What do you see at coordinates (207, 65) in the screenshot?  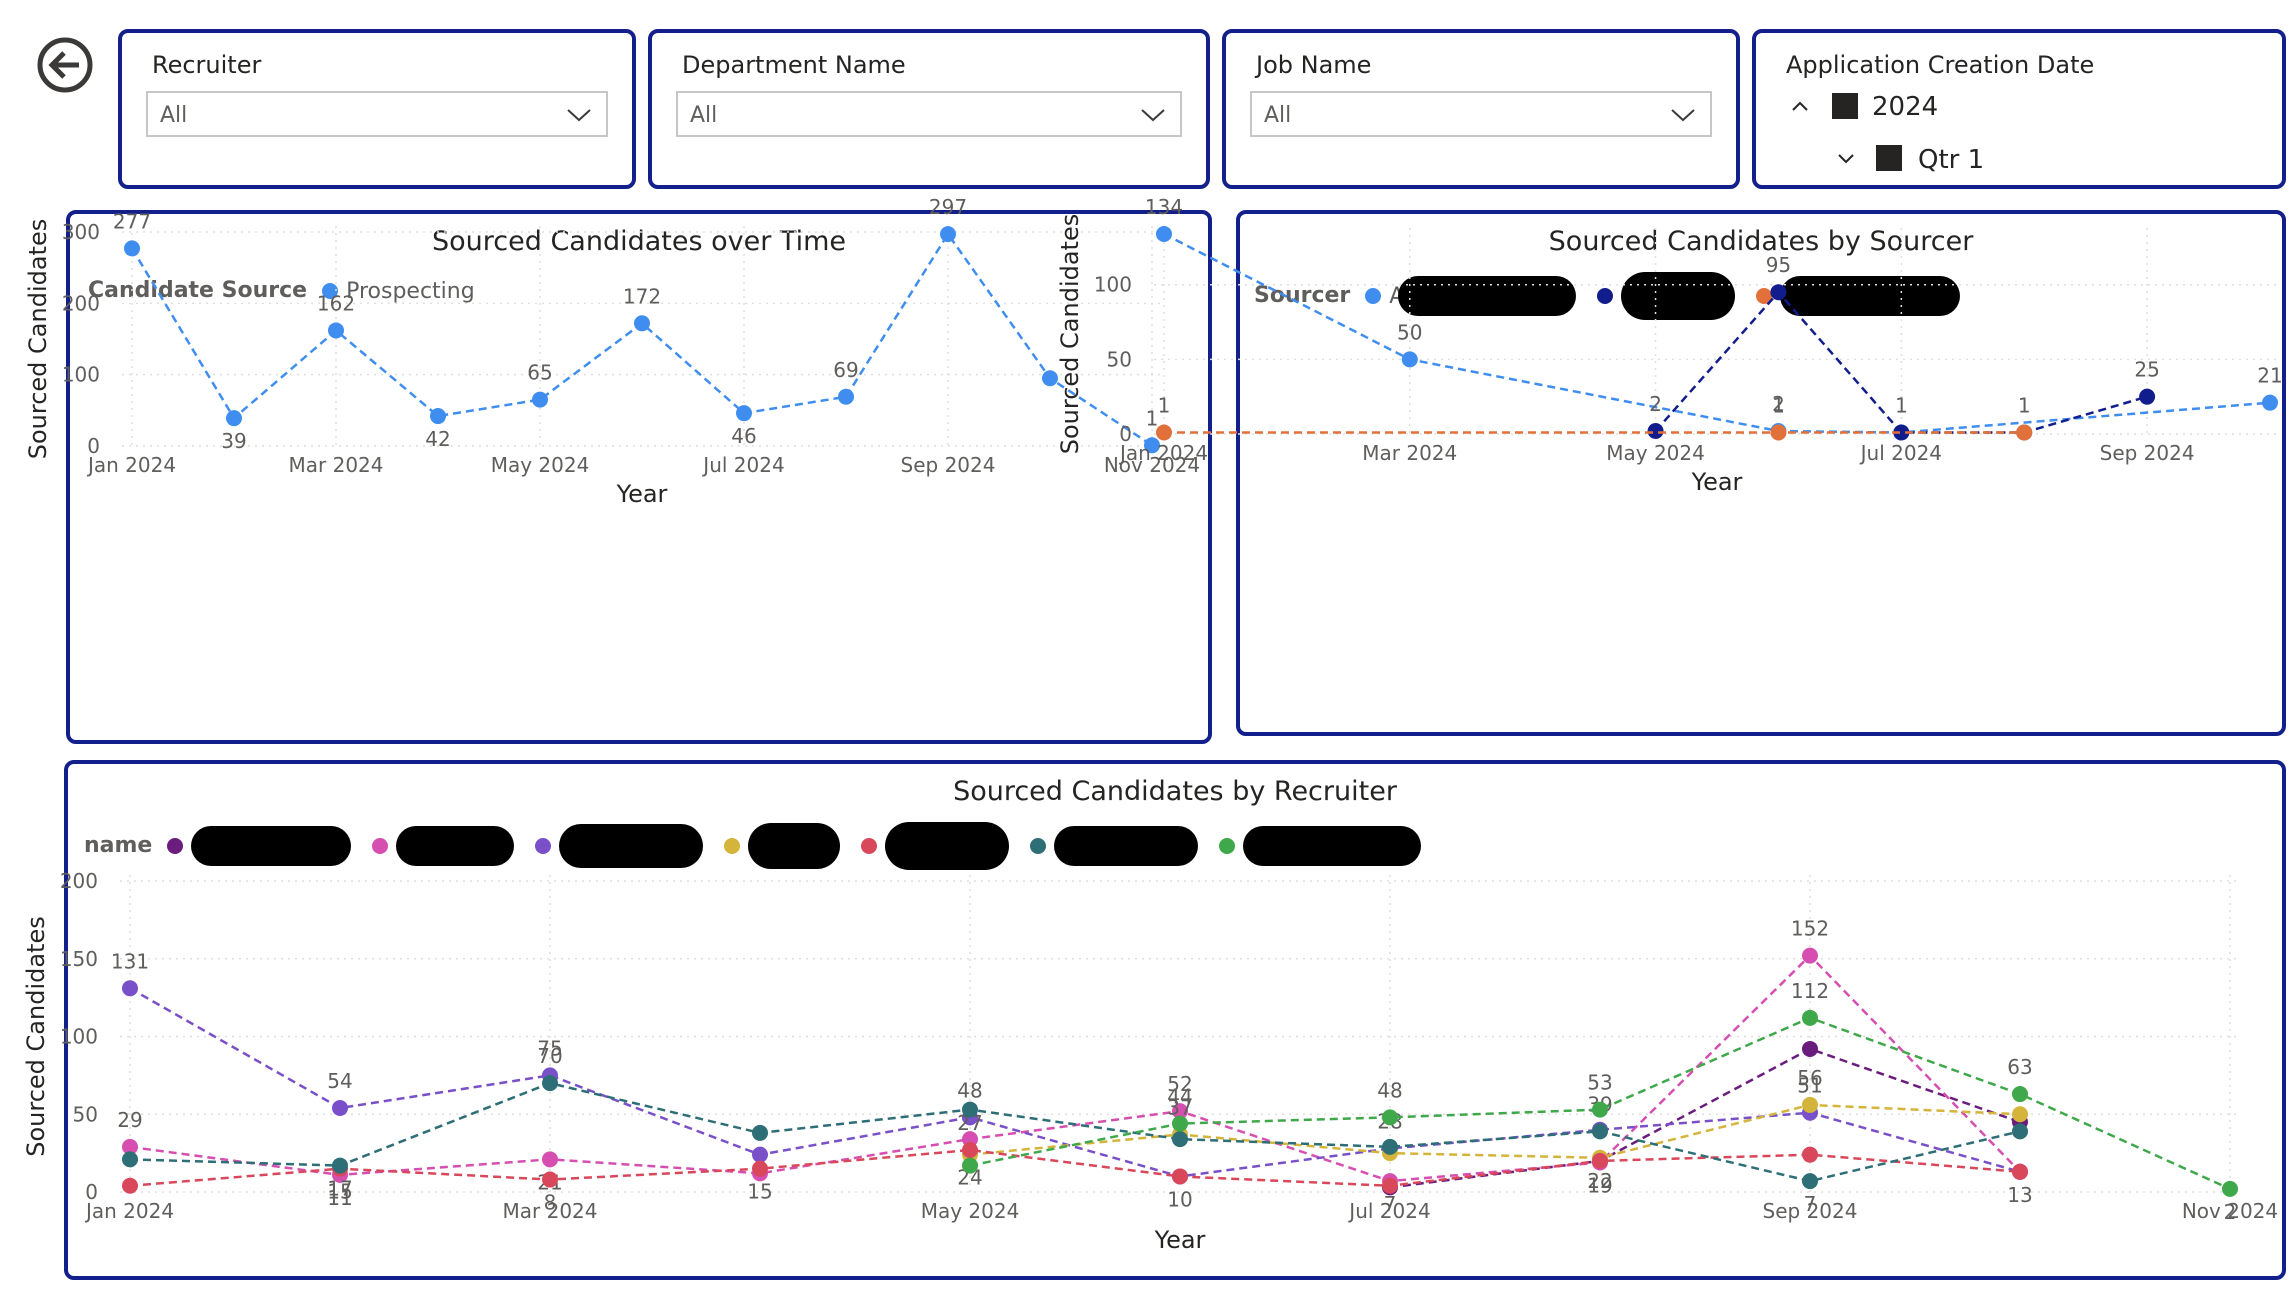 I see `recruiter-slicer-title: Recruiter` at bounding box center [207, 65].